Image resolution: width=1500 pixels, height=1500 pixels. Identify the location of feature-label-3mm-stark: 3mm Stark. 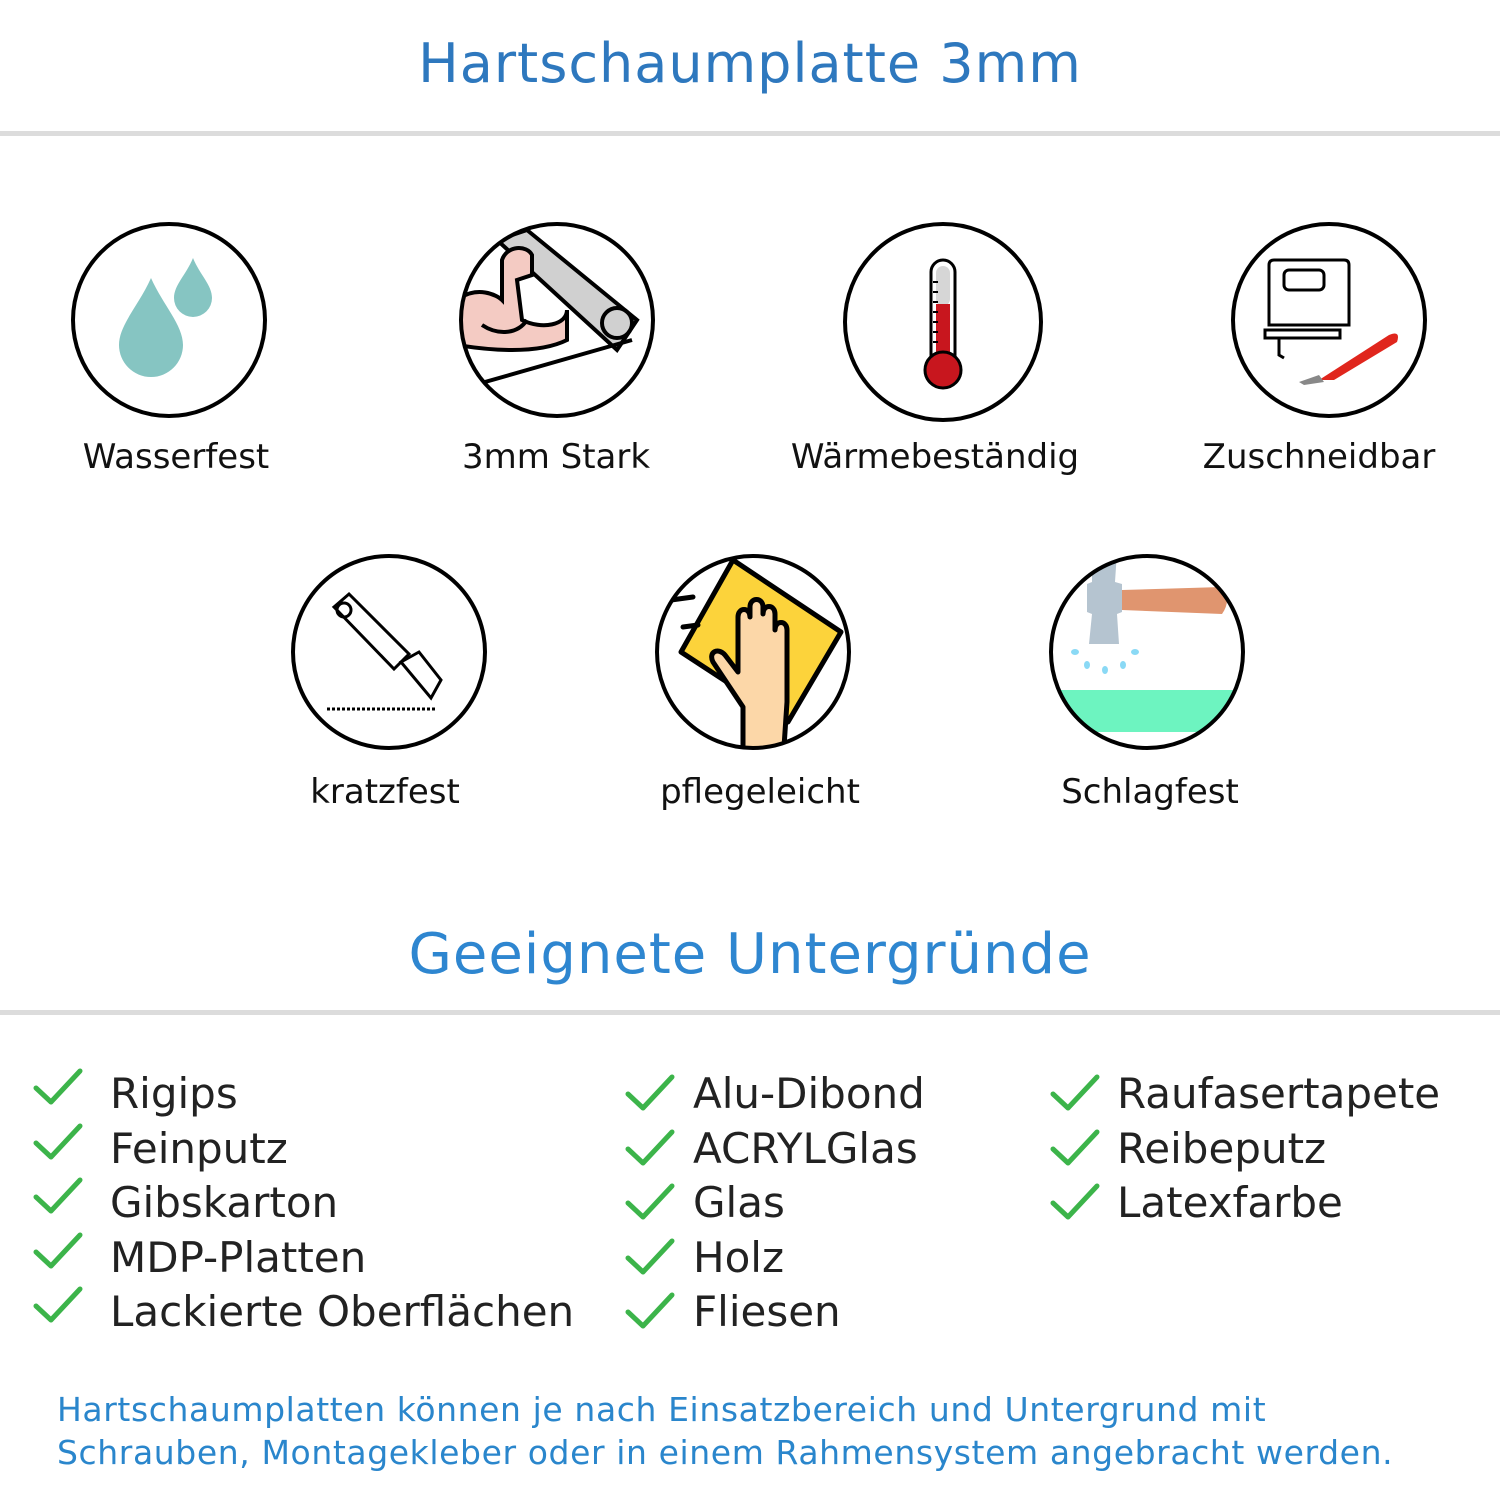
(556, 457).